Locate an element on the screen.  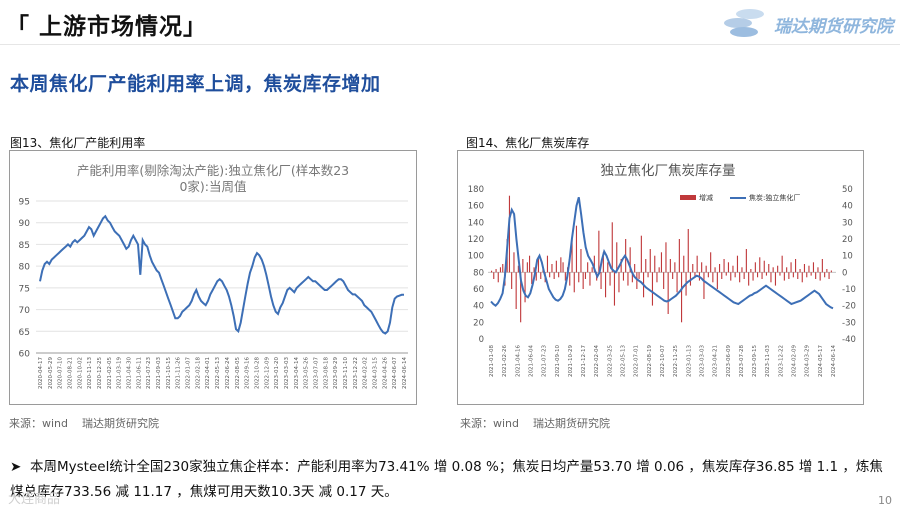
figure-13-caption: 图13、焦化厂产能利用率 is located at coordinates (78, 143).